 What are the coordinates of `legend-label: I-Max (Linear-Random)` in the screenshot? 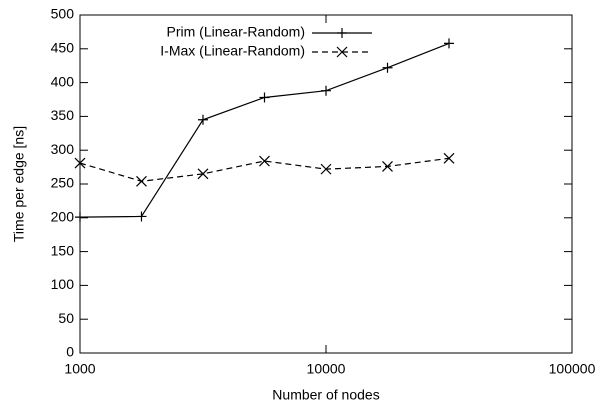 It's located at (232, 51).